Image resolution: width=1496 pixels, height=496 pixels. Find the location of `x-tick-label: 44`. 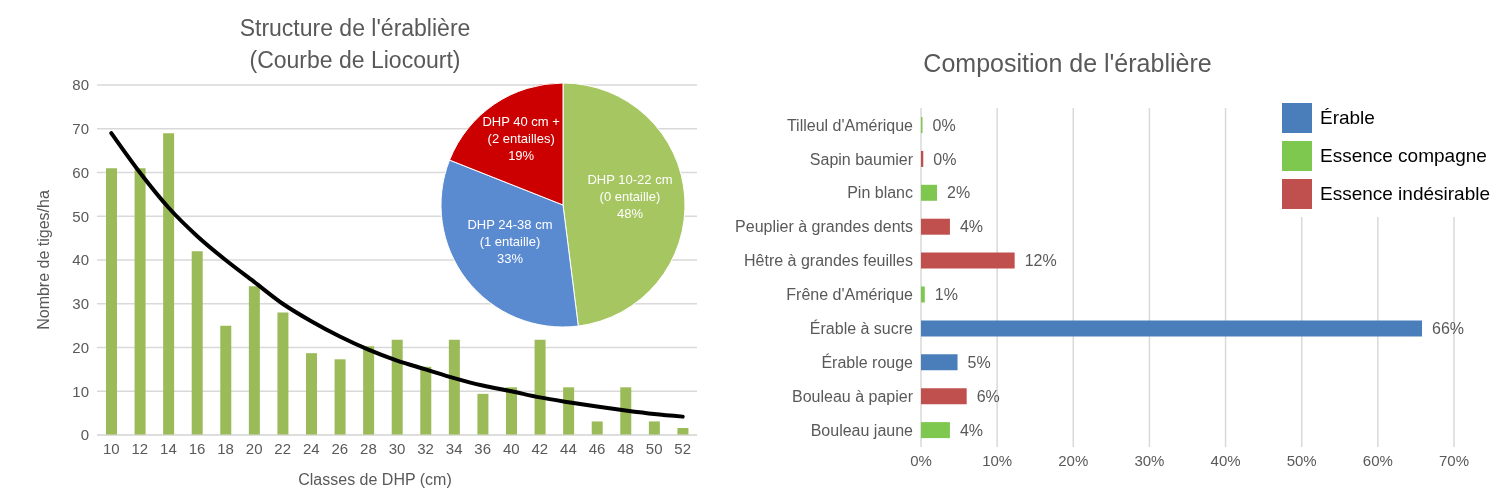

x-tick-label: 44 is located at coordinates (568, 448).